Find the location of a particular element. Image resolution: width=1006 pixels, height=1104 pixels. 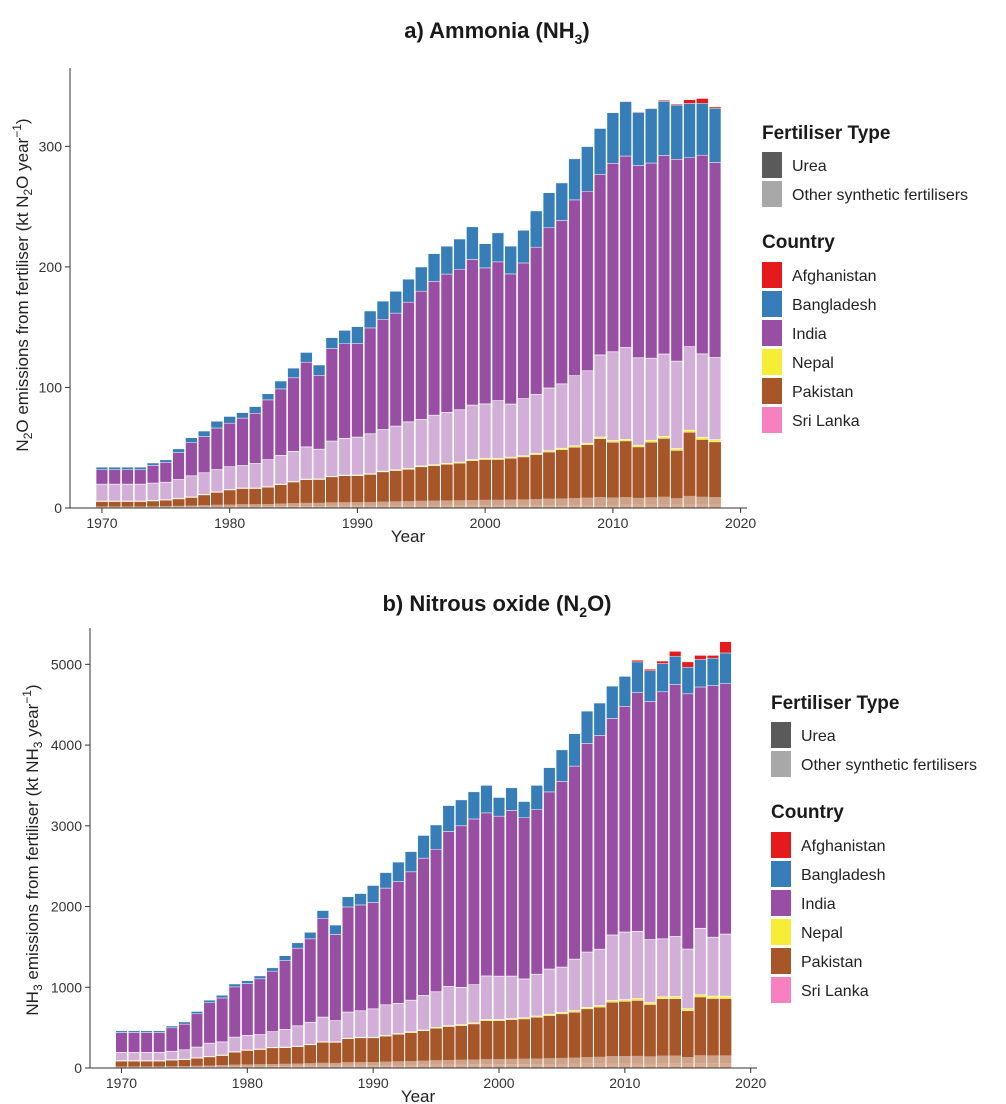

legend-label-sri-lanka-b: Sri Lanka is located at coordinates (835, 991).